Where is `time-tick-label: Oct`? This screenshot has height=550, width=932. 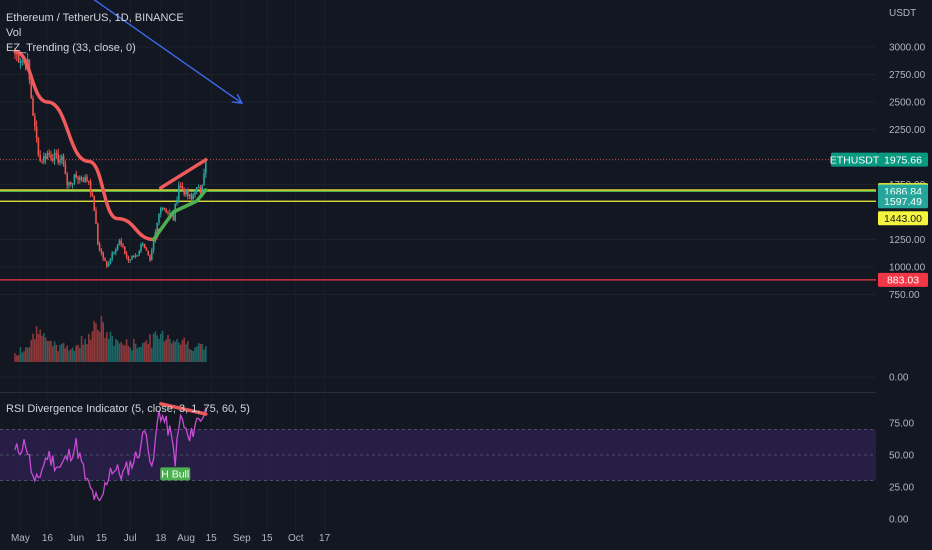 time-tick-label: Oct is located at coordinates (296, 538).